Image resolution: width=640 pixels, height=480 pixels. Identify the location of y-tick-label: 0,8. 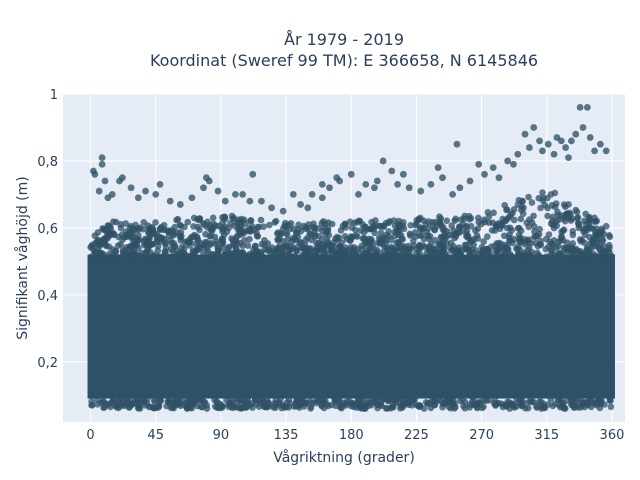
(47, 162).